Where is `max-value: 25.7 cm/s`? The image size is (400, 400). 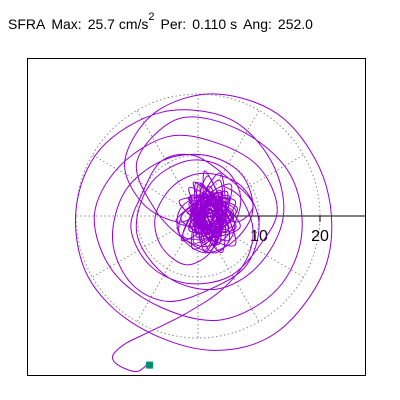 max-value: 25.7 cm/s is located at coordinates (118, 24).